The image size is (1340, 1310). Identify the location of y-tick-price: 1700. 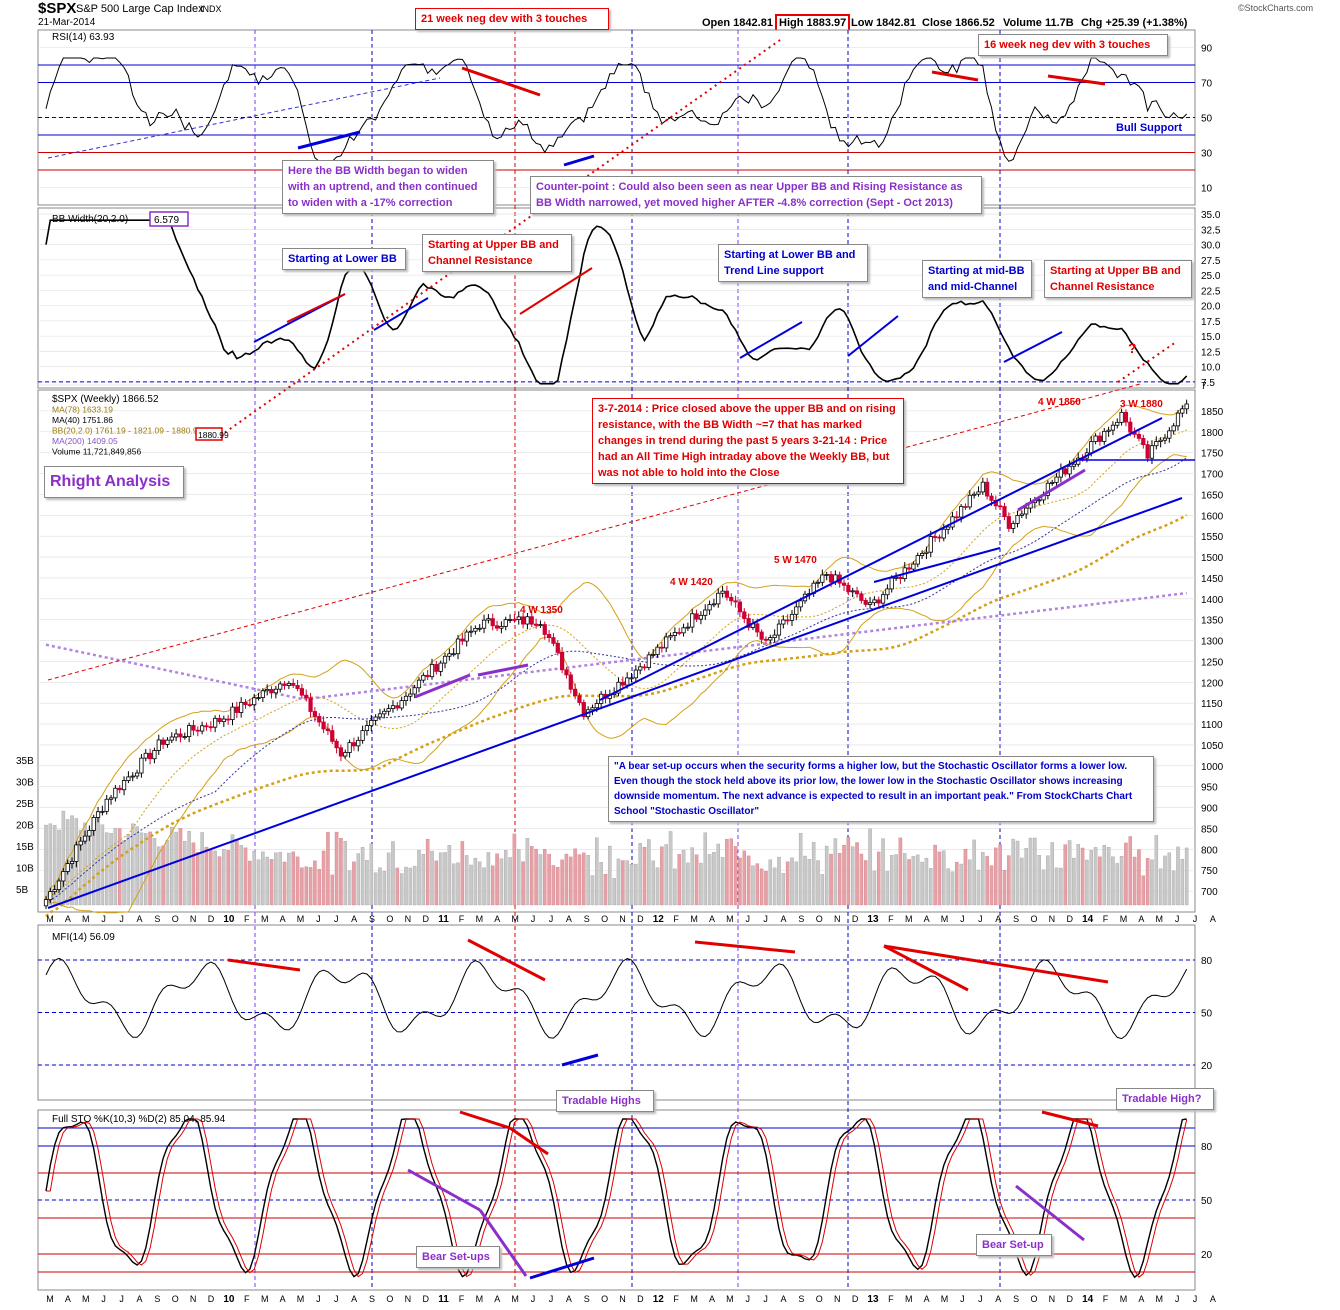
(1212, 475).